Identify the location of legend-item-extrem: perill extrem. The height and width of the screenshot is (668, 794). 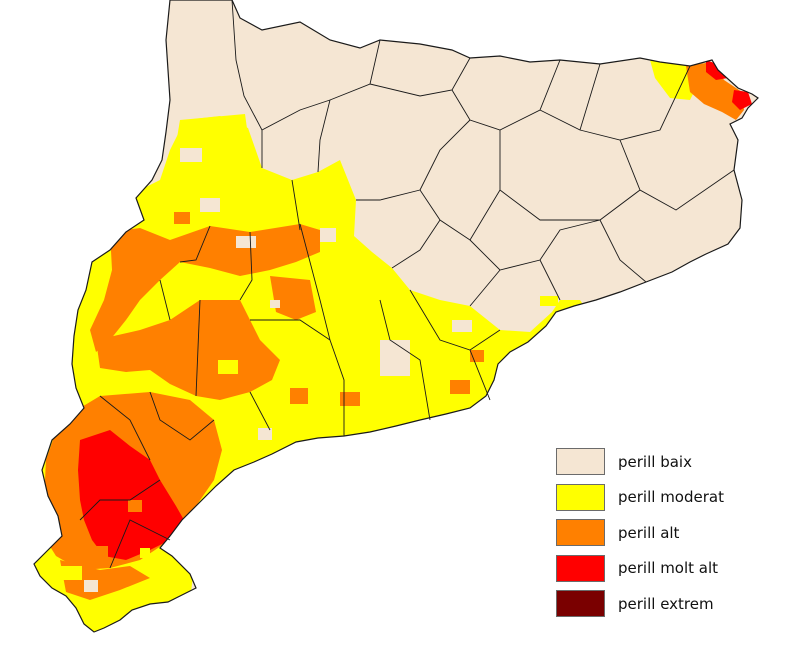
(666, 604).